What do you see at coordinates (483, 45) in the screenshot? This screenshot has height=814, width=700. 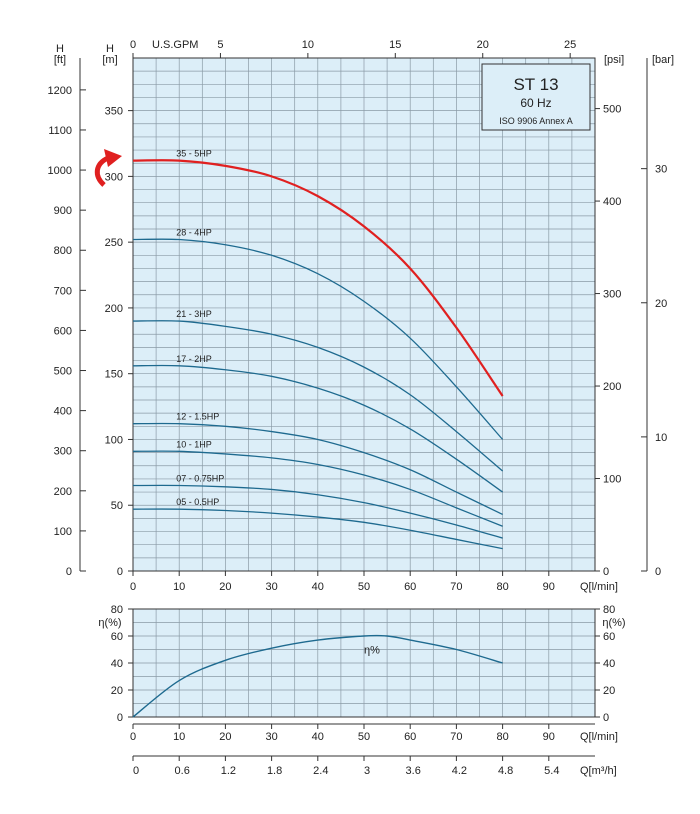 I see `gpm-tick-label: 20` at bounding box center [483, 45].